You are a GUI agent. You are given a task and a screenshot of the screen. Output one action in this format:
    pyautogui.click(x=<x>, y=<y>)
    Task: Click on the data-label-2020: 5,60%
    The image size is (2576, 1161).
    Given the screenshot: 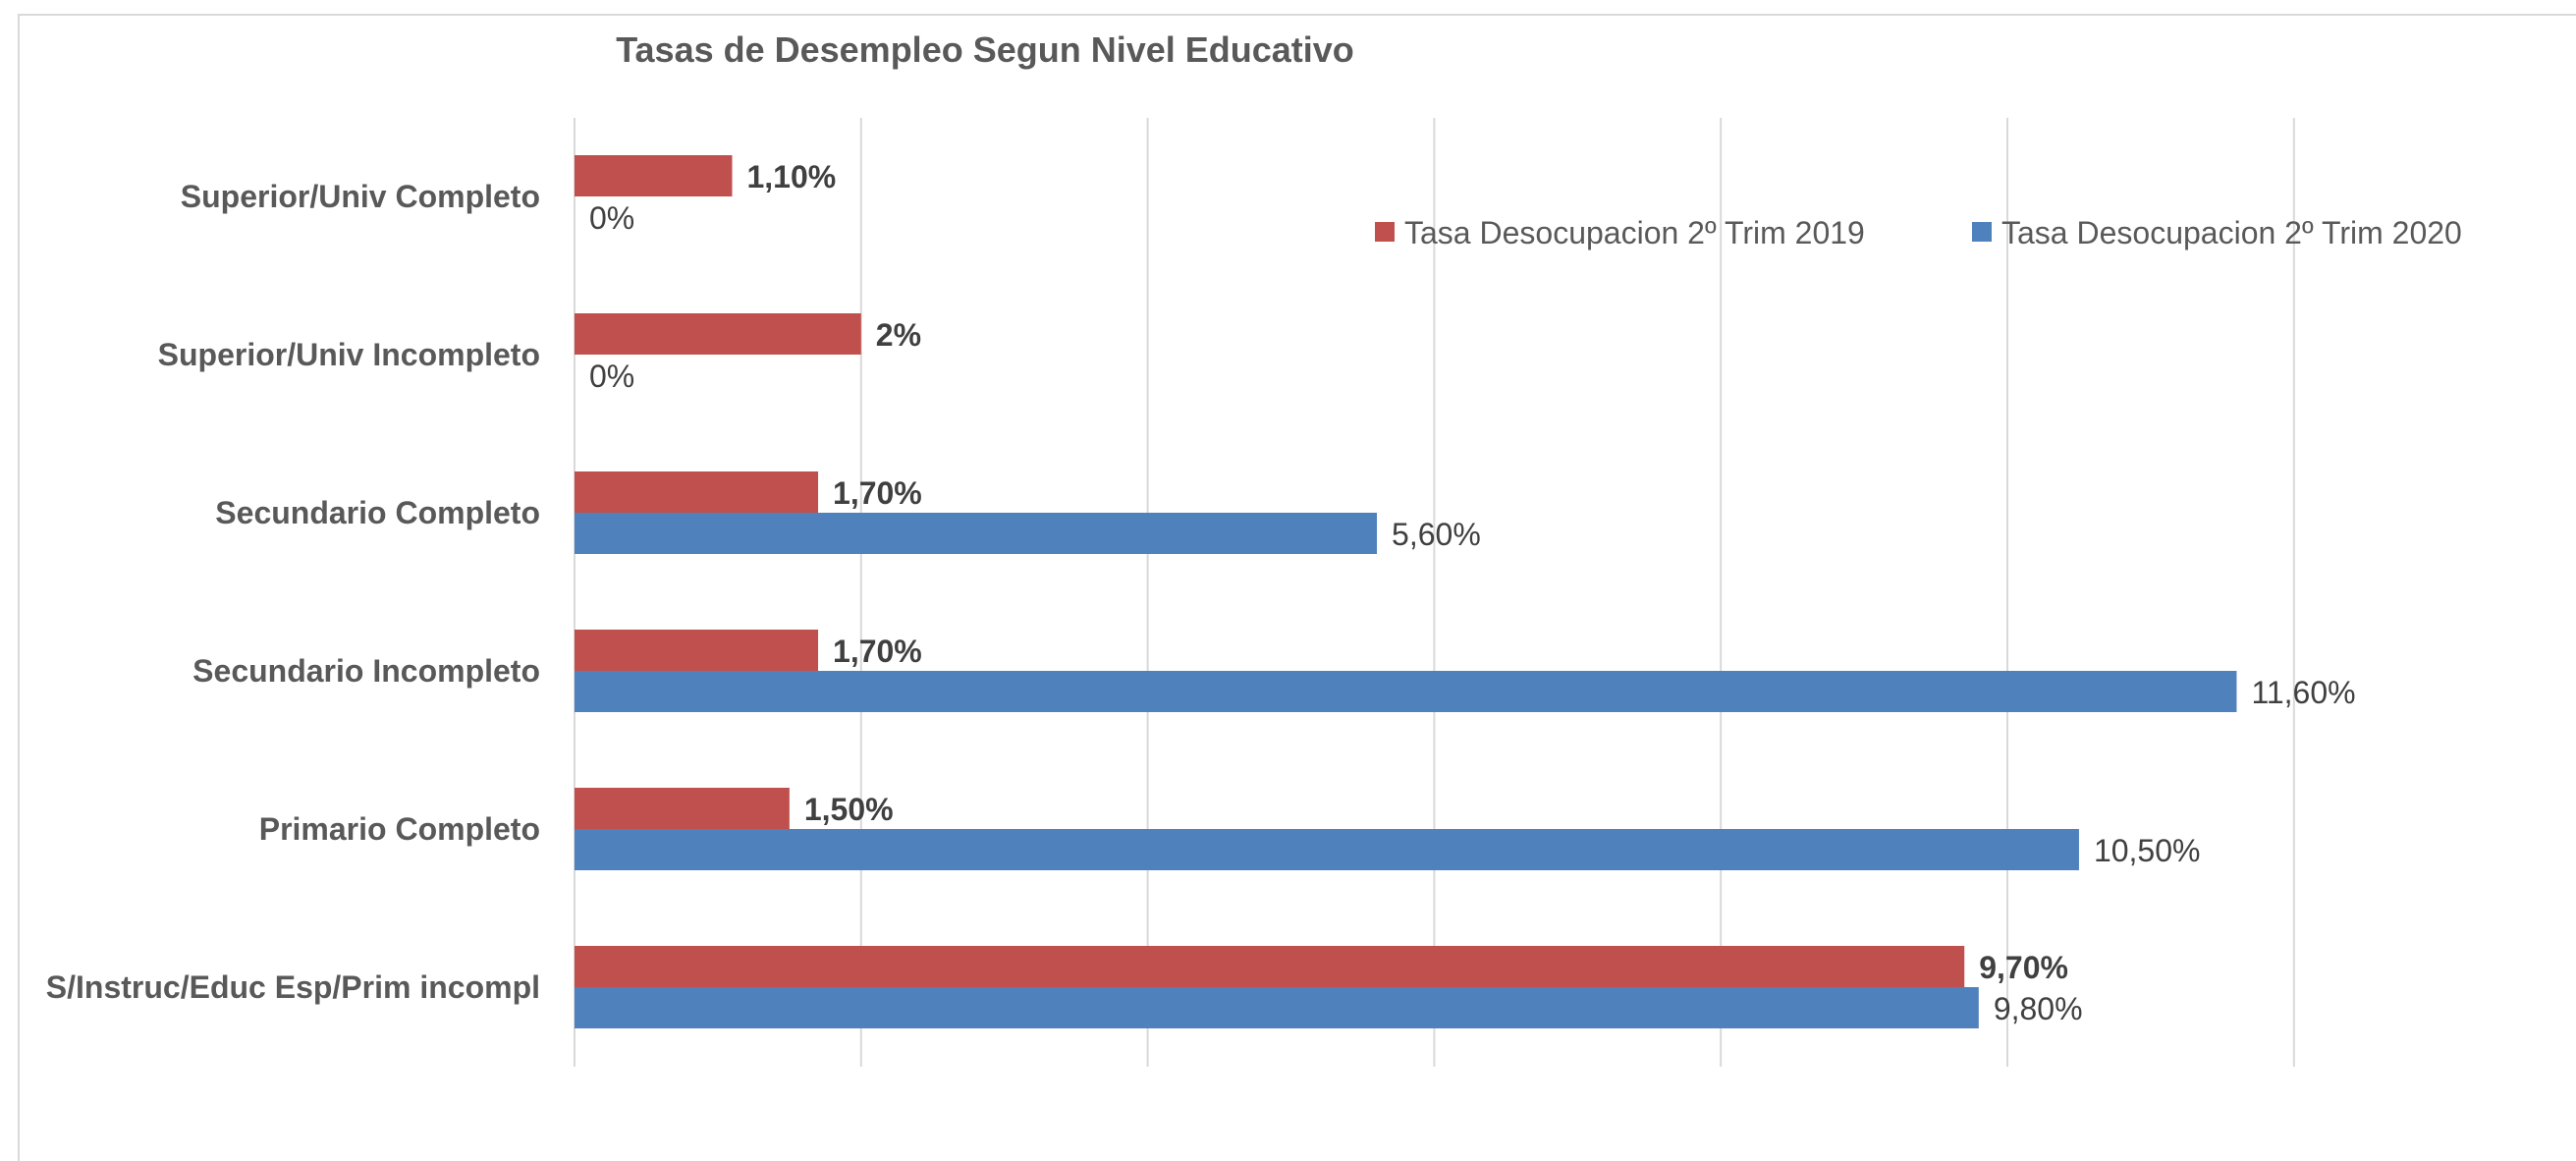 What is the action you would take?
    pyautogui.click(x=1436, y=535)
    